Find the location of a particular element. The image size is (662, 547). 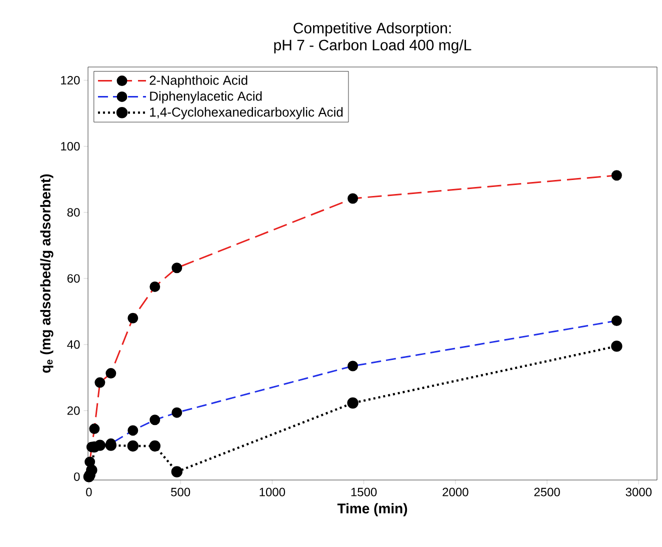

x-tick-label: 3000 is located at coordinates (639, 492).